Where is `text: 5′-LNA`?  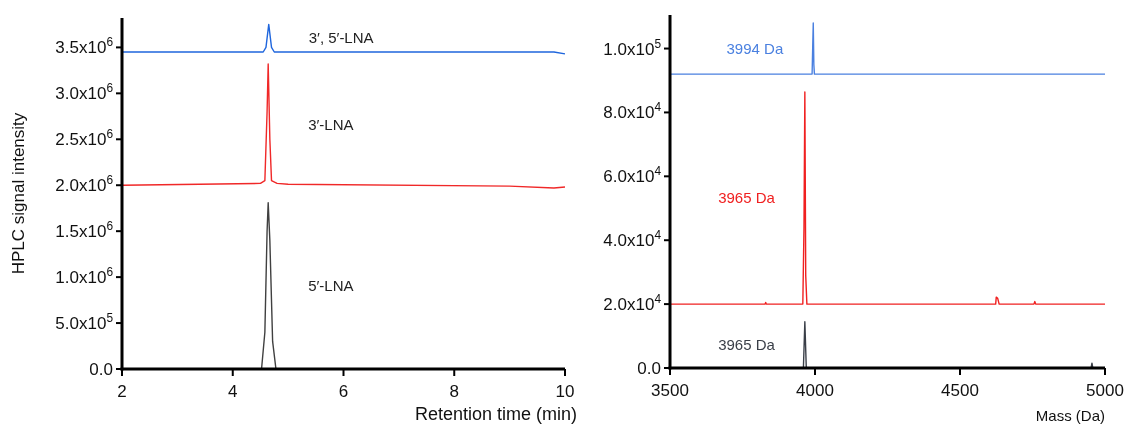 text: 5′-LNA is located at coordinates (331, 285).